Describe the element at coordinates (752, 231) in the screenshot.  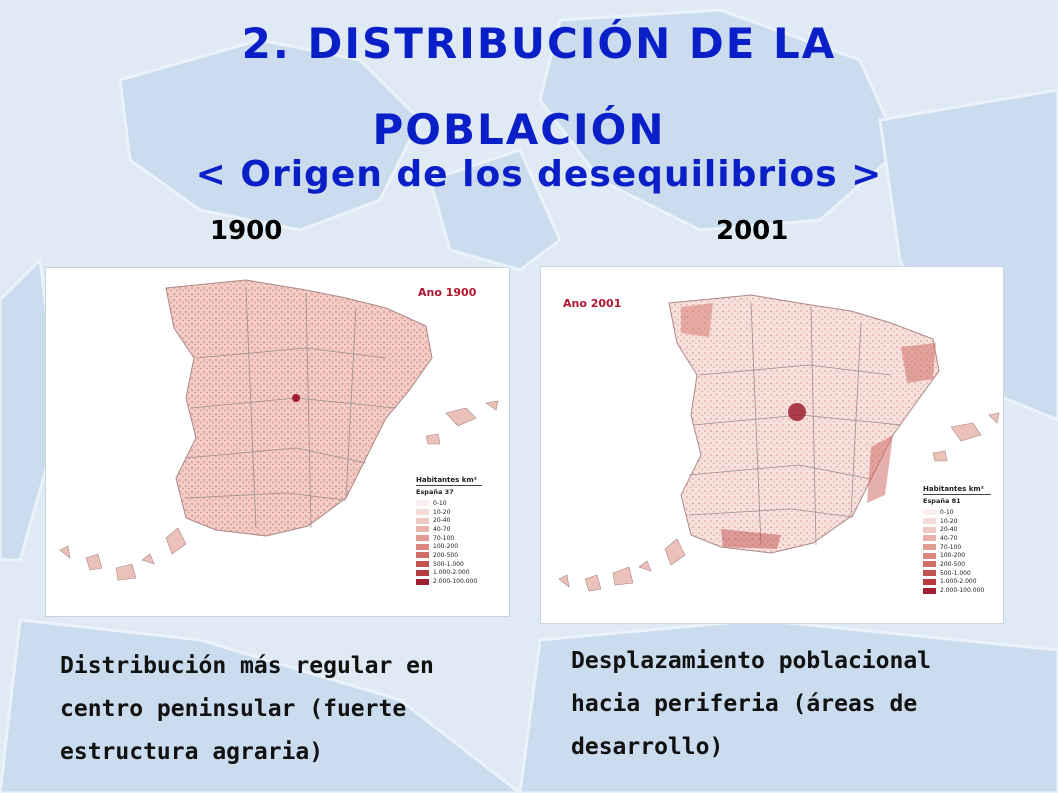
I see `year-label-right: 2001` at that location.